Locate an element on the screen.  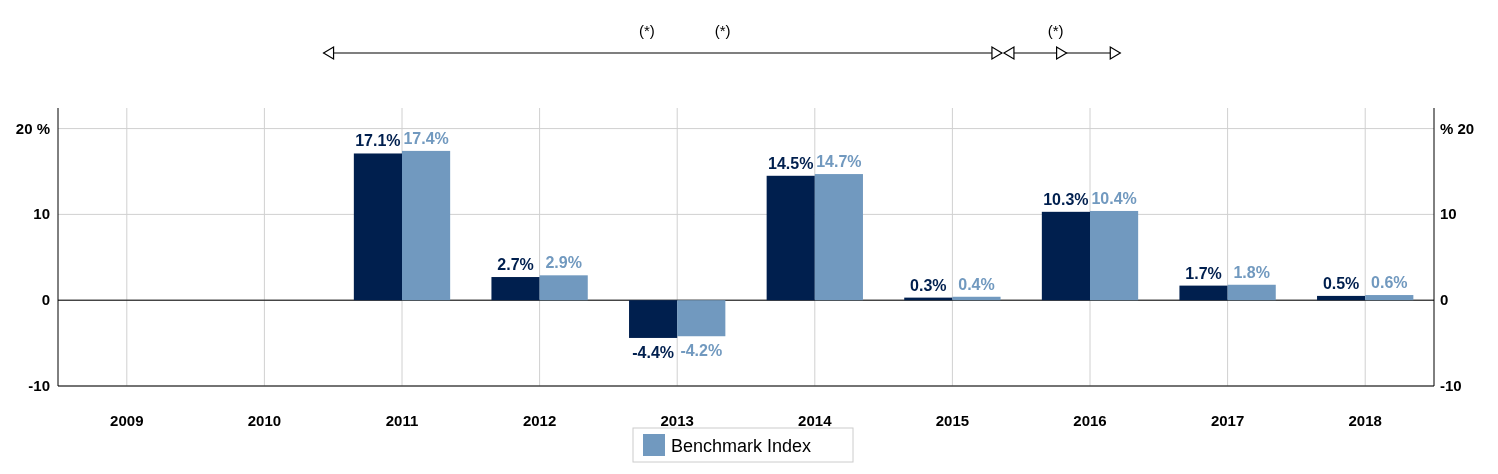
data-label: -4.2% is located at coordinates (701, 351).